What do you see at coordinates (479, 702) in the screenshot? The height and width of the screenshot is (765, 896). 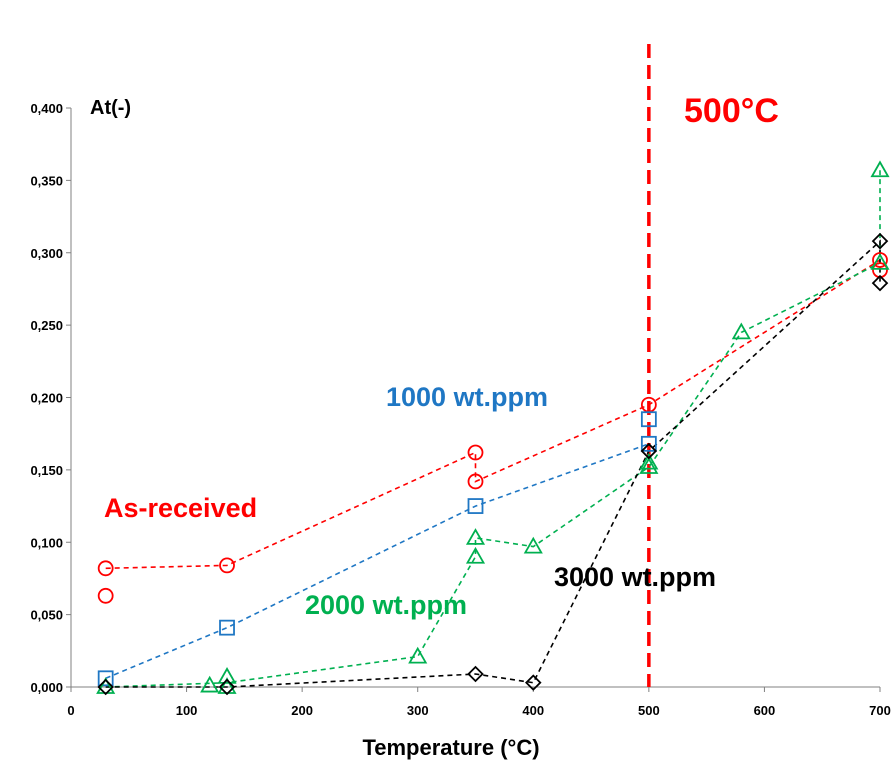 I see `x-ticks: 0 100 200 300 400 500 600 700` at bounding box center [479, 702].